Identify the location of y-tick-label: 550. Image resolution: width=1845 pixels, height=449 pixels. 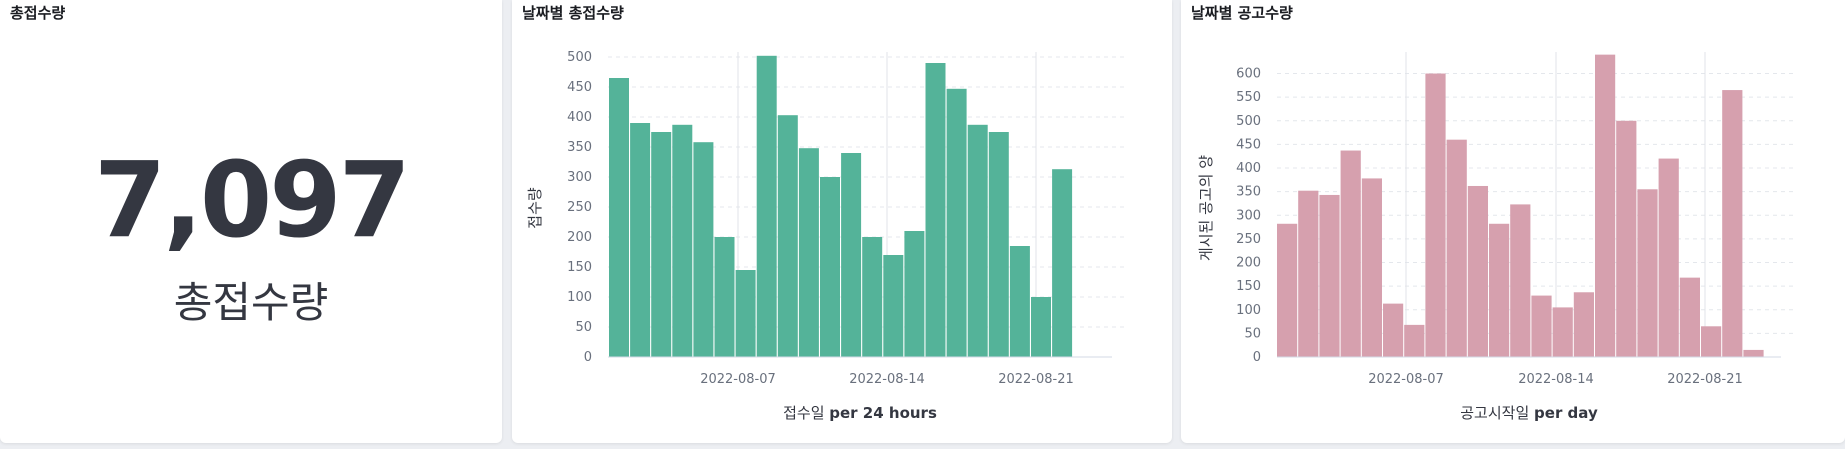
(1248, 97).